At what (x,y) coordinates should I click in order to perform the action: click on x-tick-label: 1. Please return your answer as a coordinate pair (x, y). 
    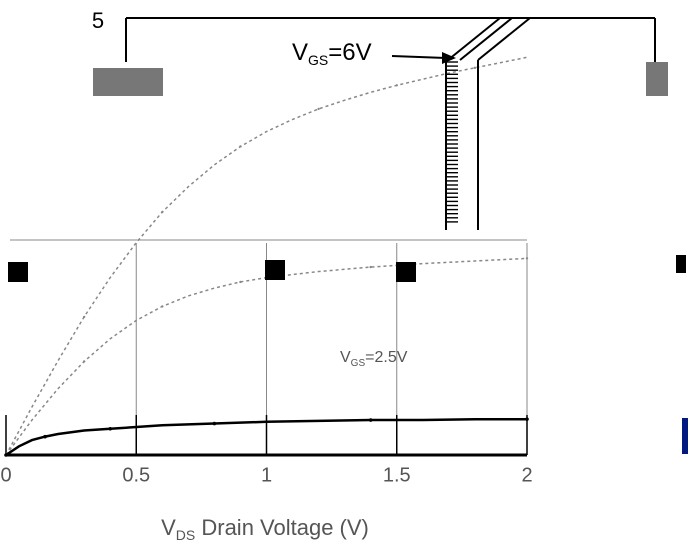
    Looking at the image, I should click on (266, 476).